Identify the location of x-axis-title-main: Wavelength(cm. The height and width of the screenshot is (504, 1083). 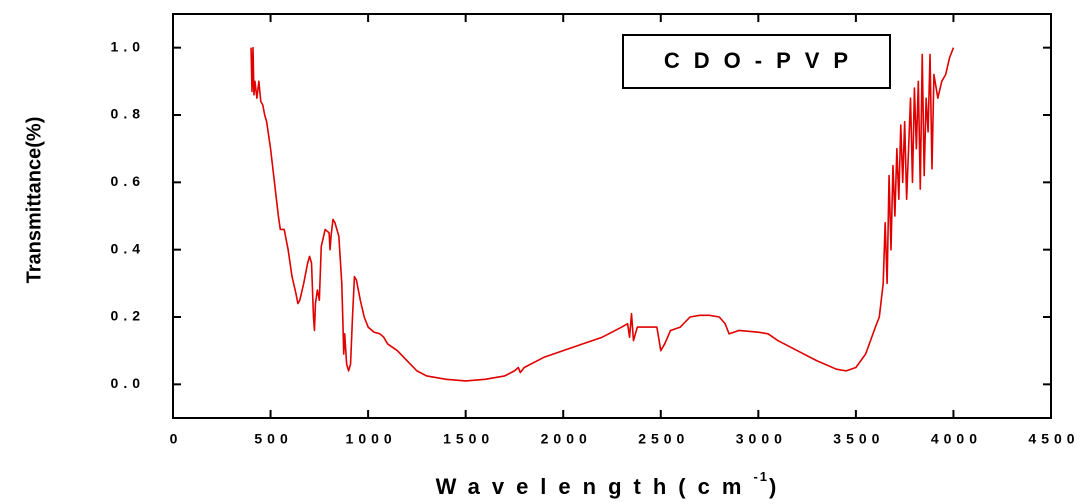
(595, 486).